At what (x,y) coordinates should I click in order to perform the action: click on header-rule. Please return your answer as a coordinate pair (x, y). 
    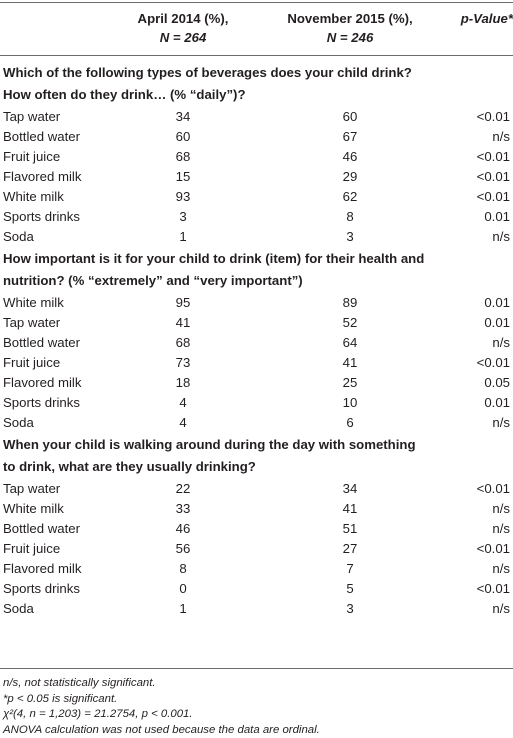
    Looking at the image, I should click on (256, 55).